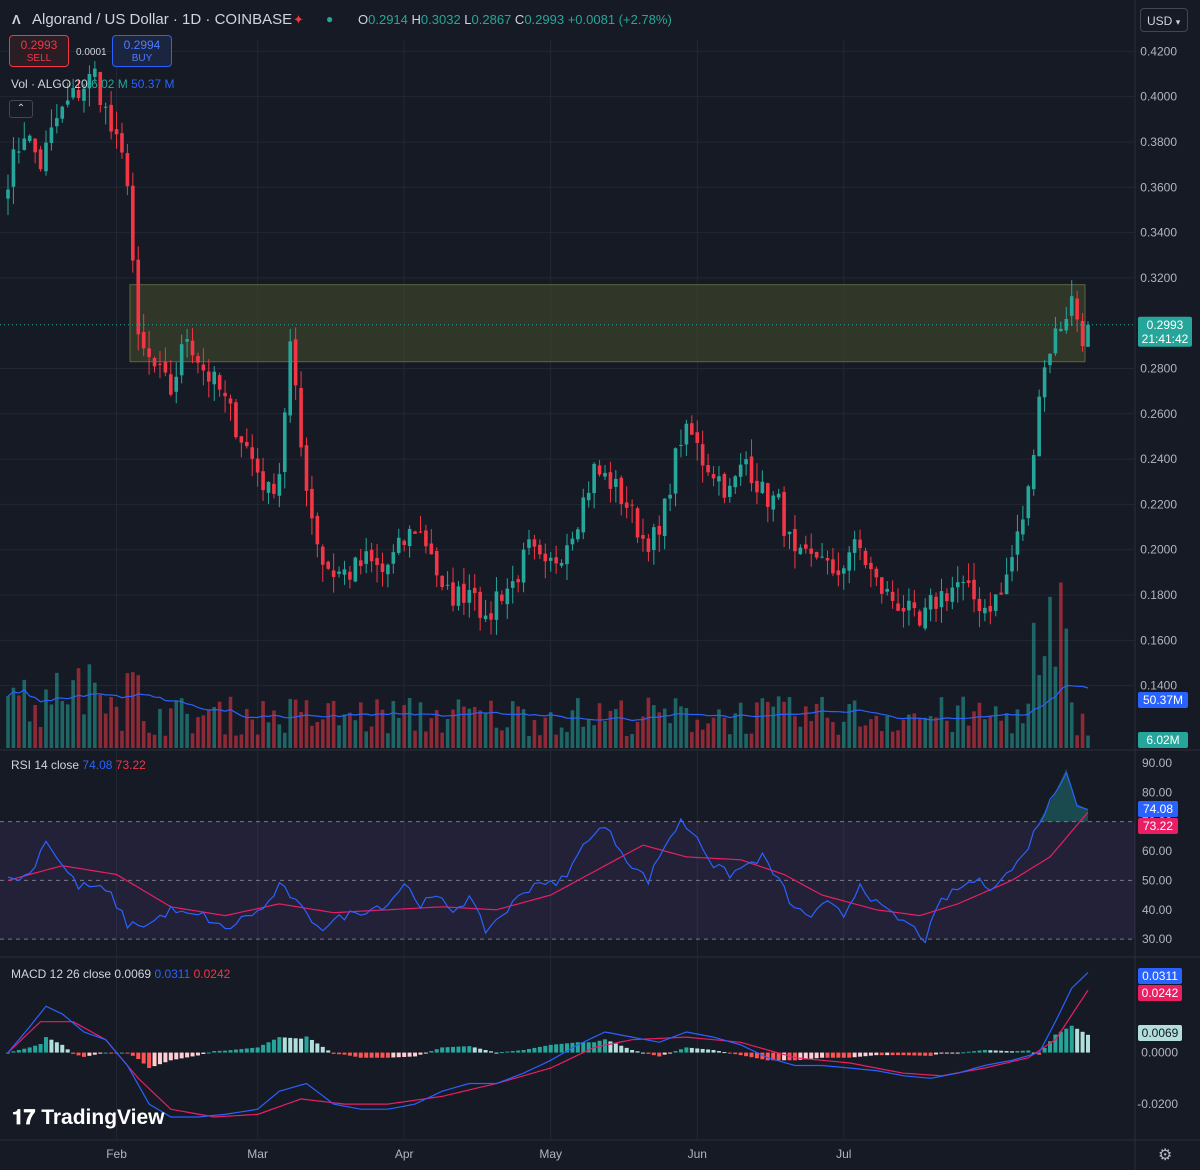 The image size is (1200, 1170). Describe the element at coordinates (1165, 1155) in the screenshot. I see `gear-icon: ⚙` at that location.